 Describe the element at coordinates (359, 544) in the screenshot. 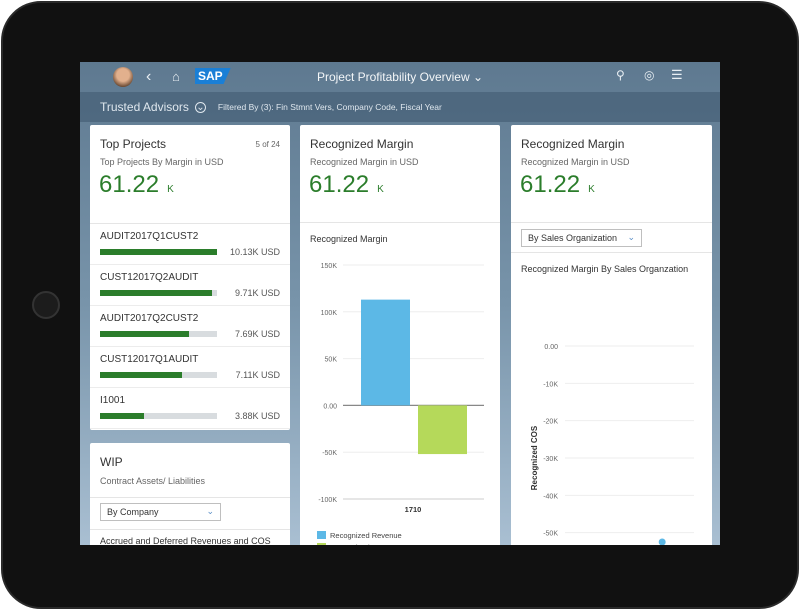

I see `legend-label: Recognized COS` at that location.